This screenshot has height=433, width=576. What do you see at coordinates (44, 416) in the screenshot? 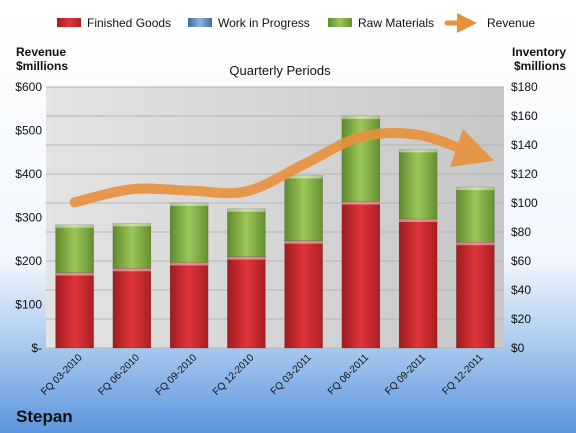
I see `company-name: Stepan` at bounding box center [44, 416].